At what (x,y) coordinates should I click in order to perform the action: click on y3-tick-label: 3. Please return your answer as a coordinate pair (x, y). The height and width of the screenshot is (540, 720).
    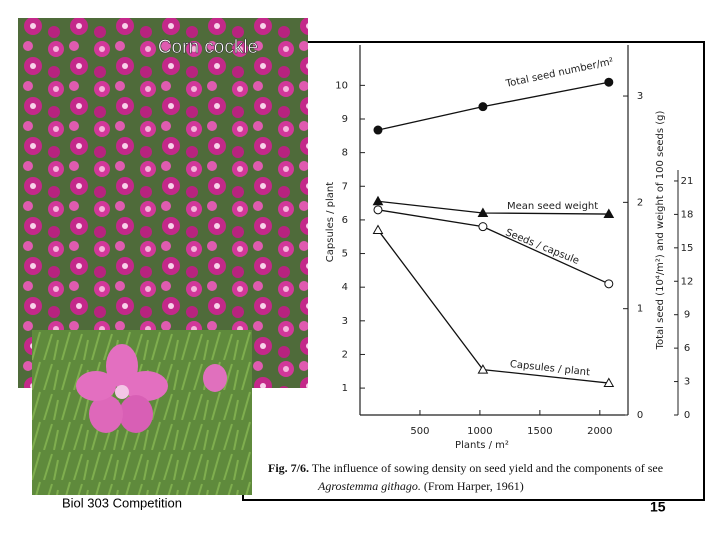
    Looking at the image, I should click on (687, 382).